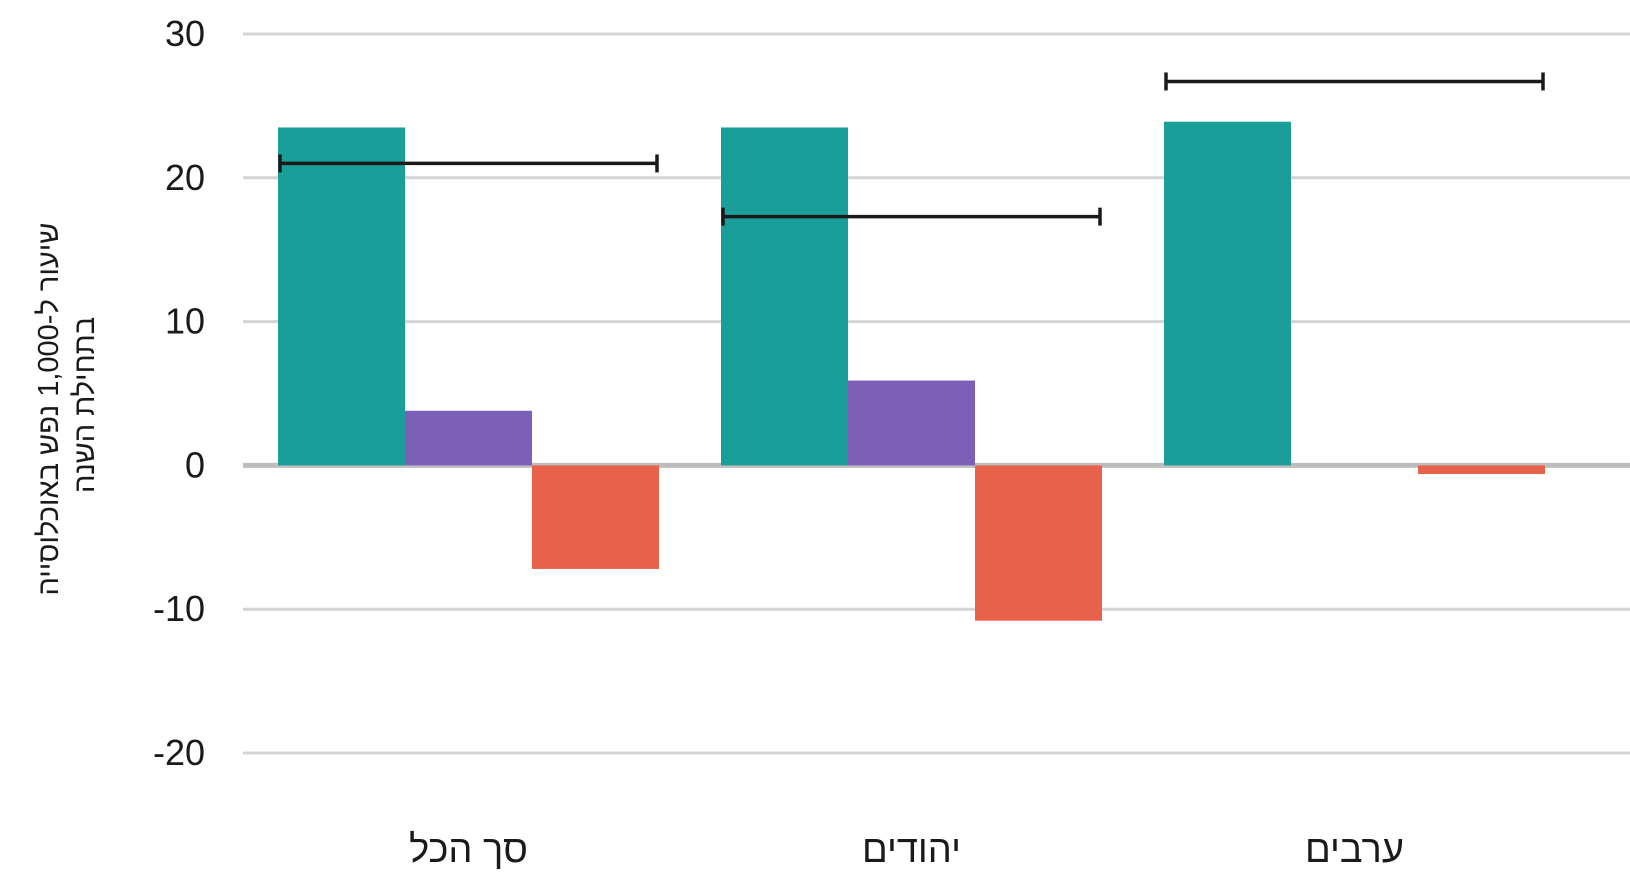 The height and width of the screenshot is (887, 1630). What do you see at coordinates (67, 404) in the screenshot?
I see `y-axis-title: שיעור ל-1,000 נפש באוכלוסייה בתחילת השנה` at bounding box center [67, 404].